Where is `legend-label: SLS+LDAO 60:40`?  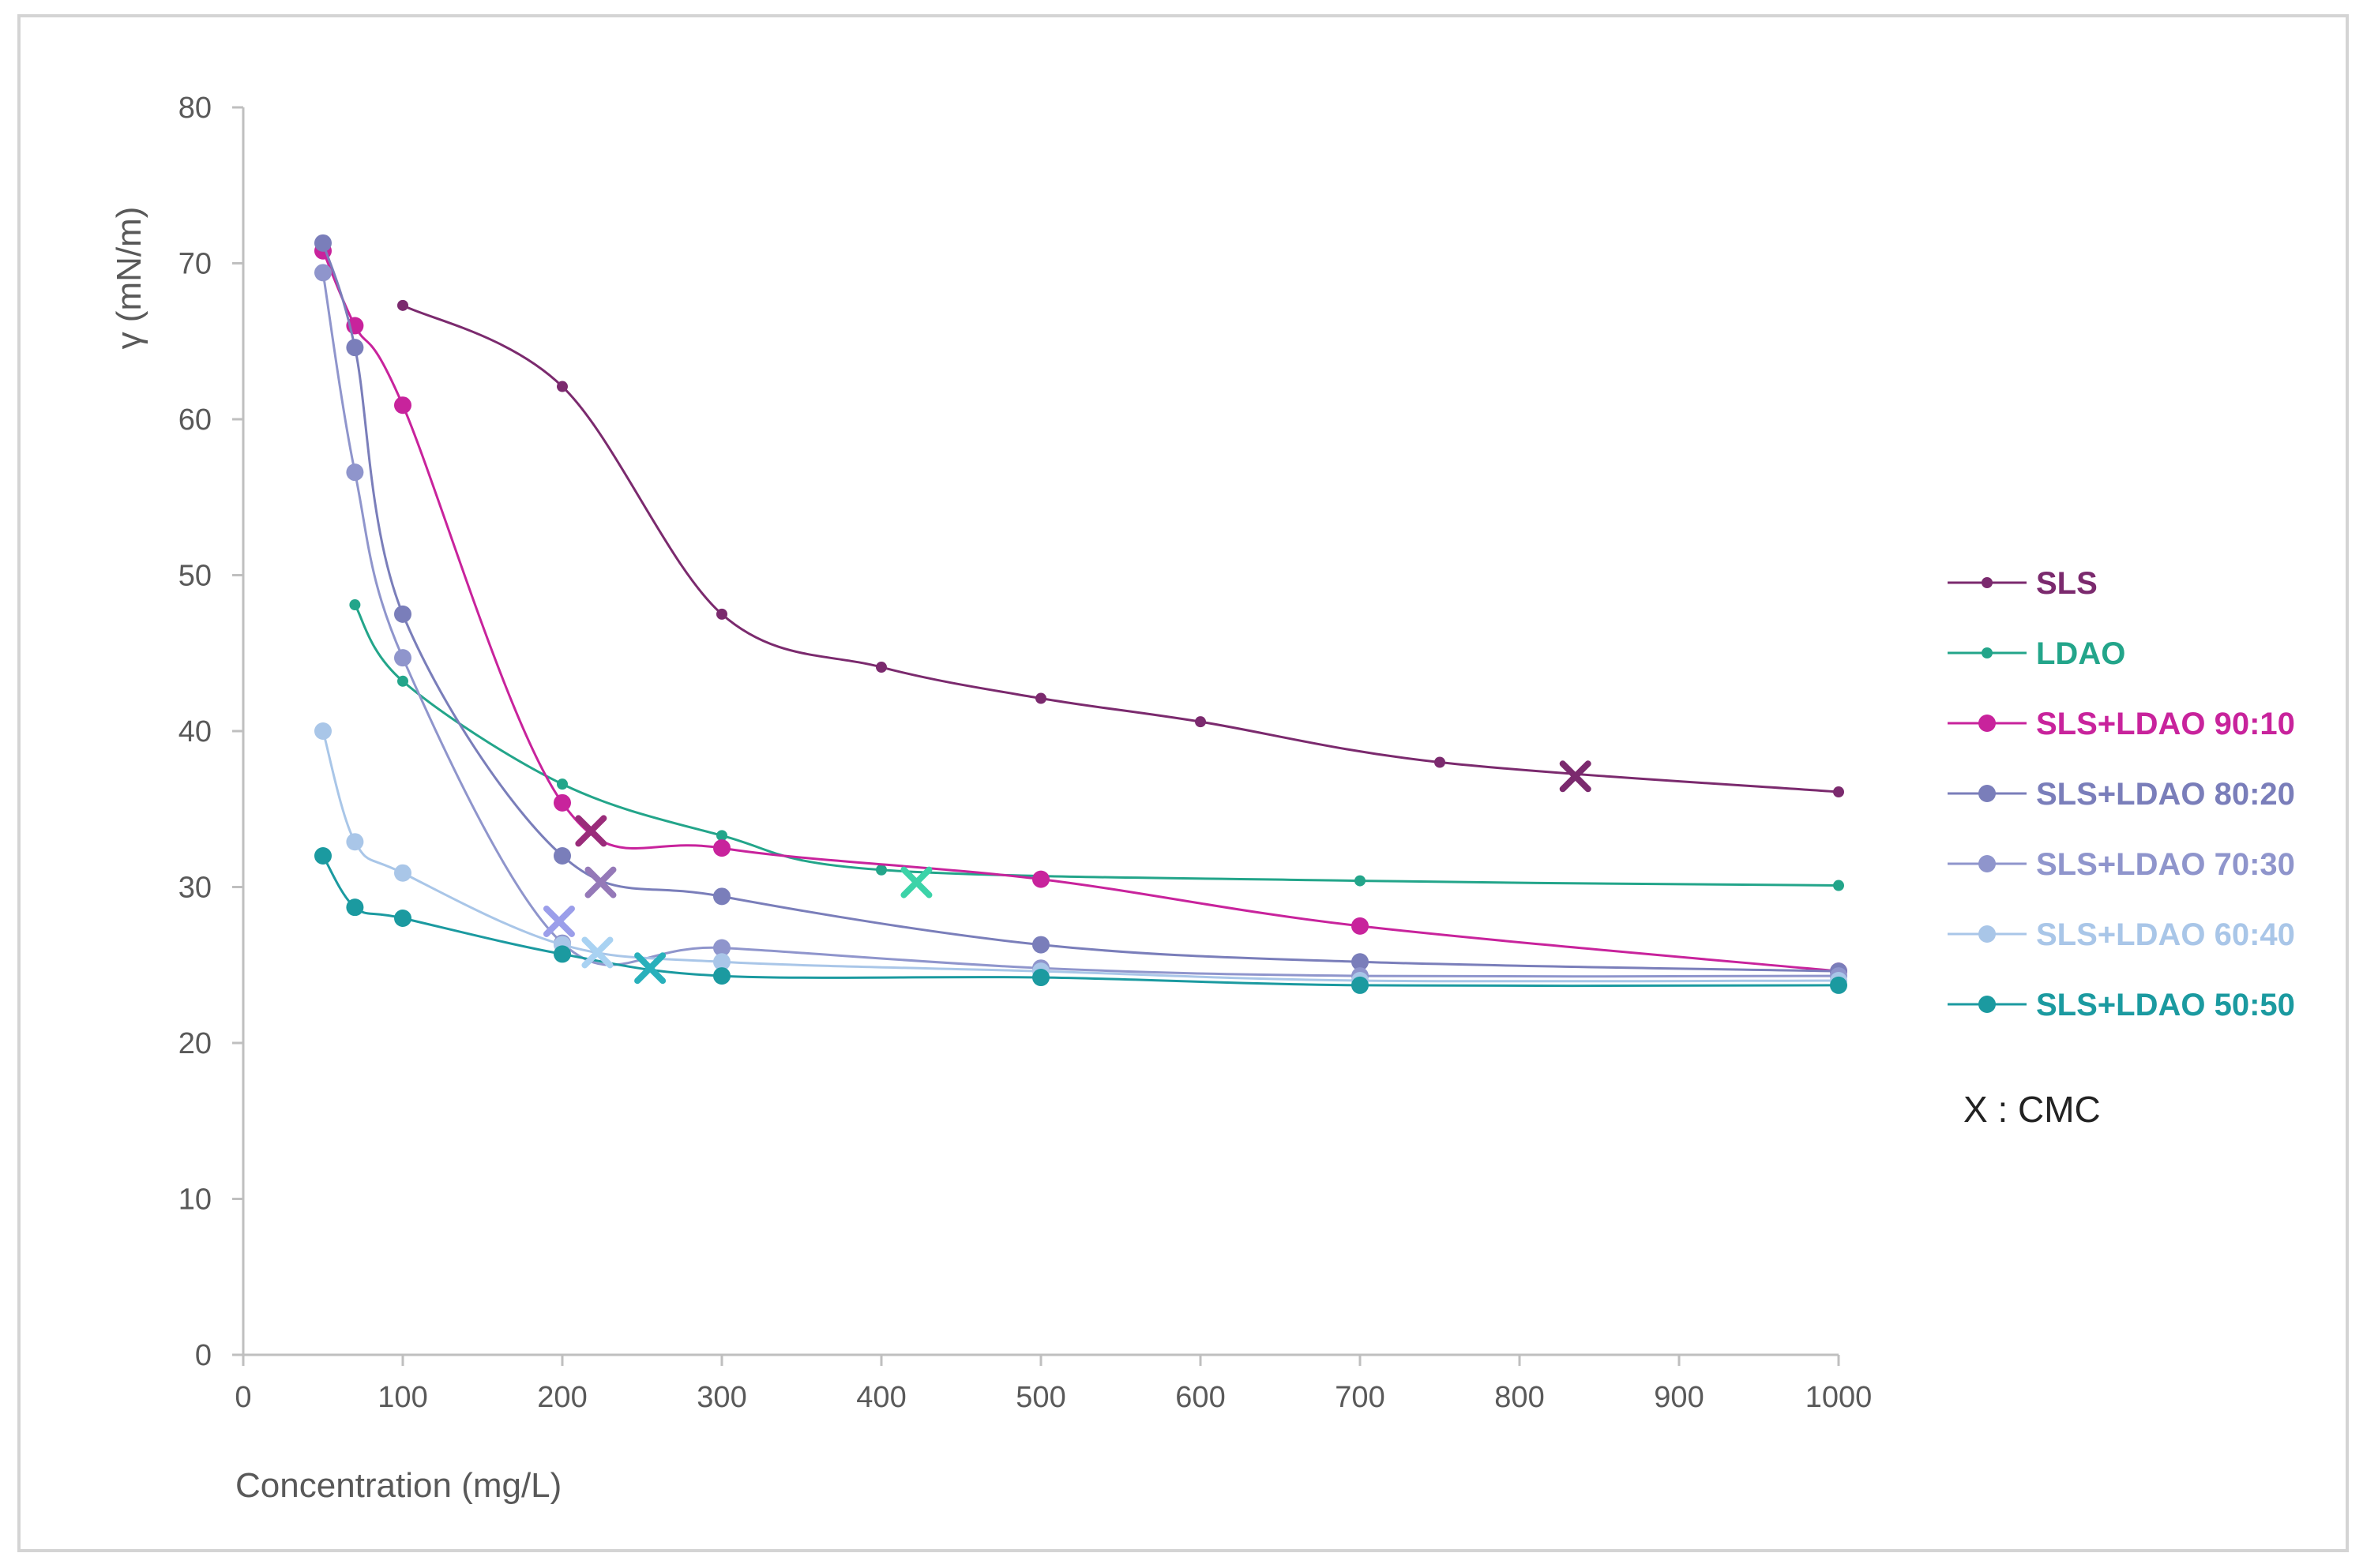 legend-label: SLS+LDAO 60:40 is located at coordinates (2165, 935).